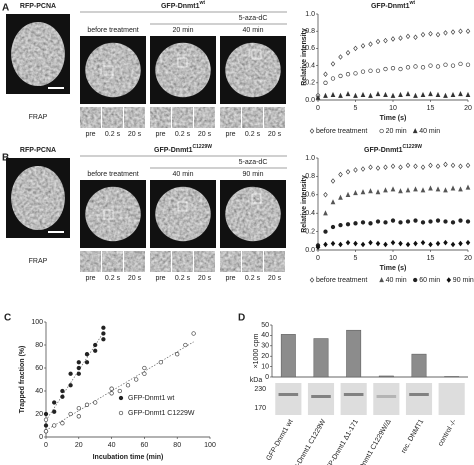 The image size is (474, 465). I want to click on bar, so click(452, 377).